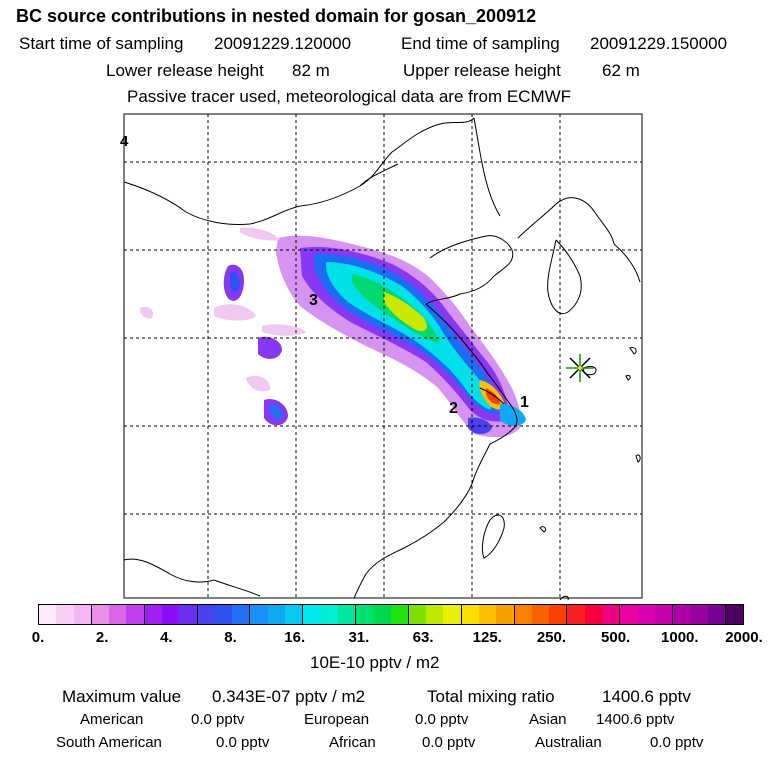 This screenshot has width=768, height=768. I want to click on blob-west-3-core, so click(276, 412).